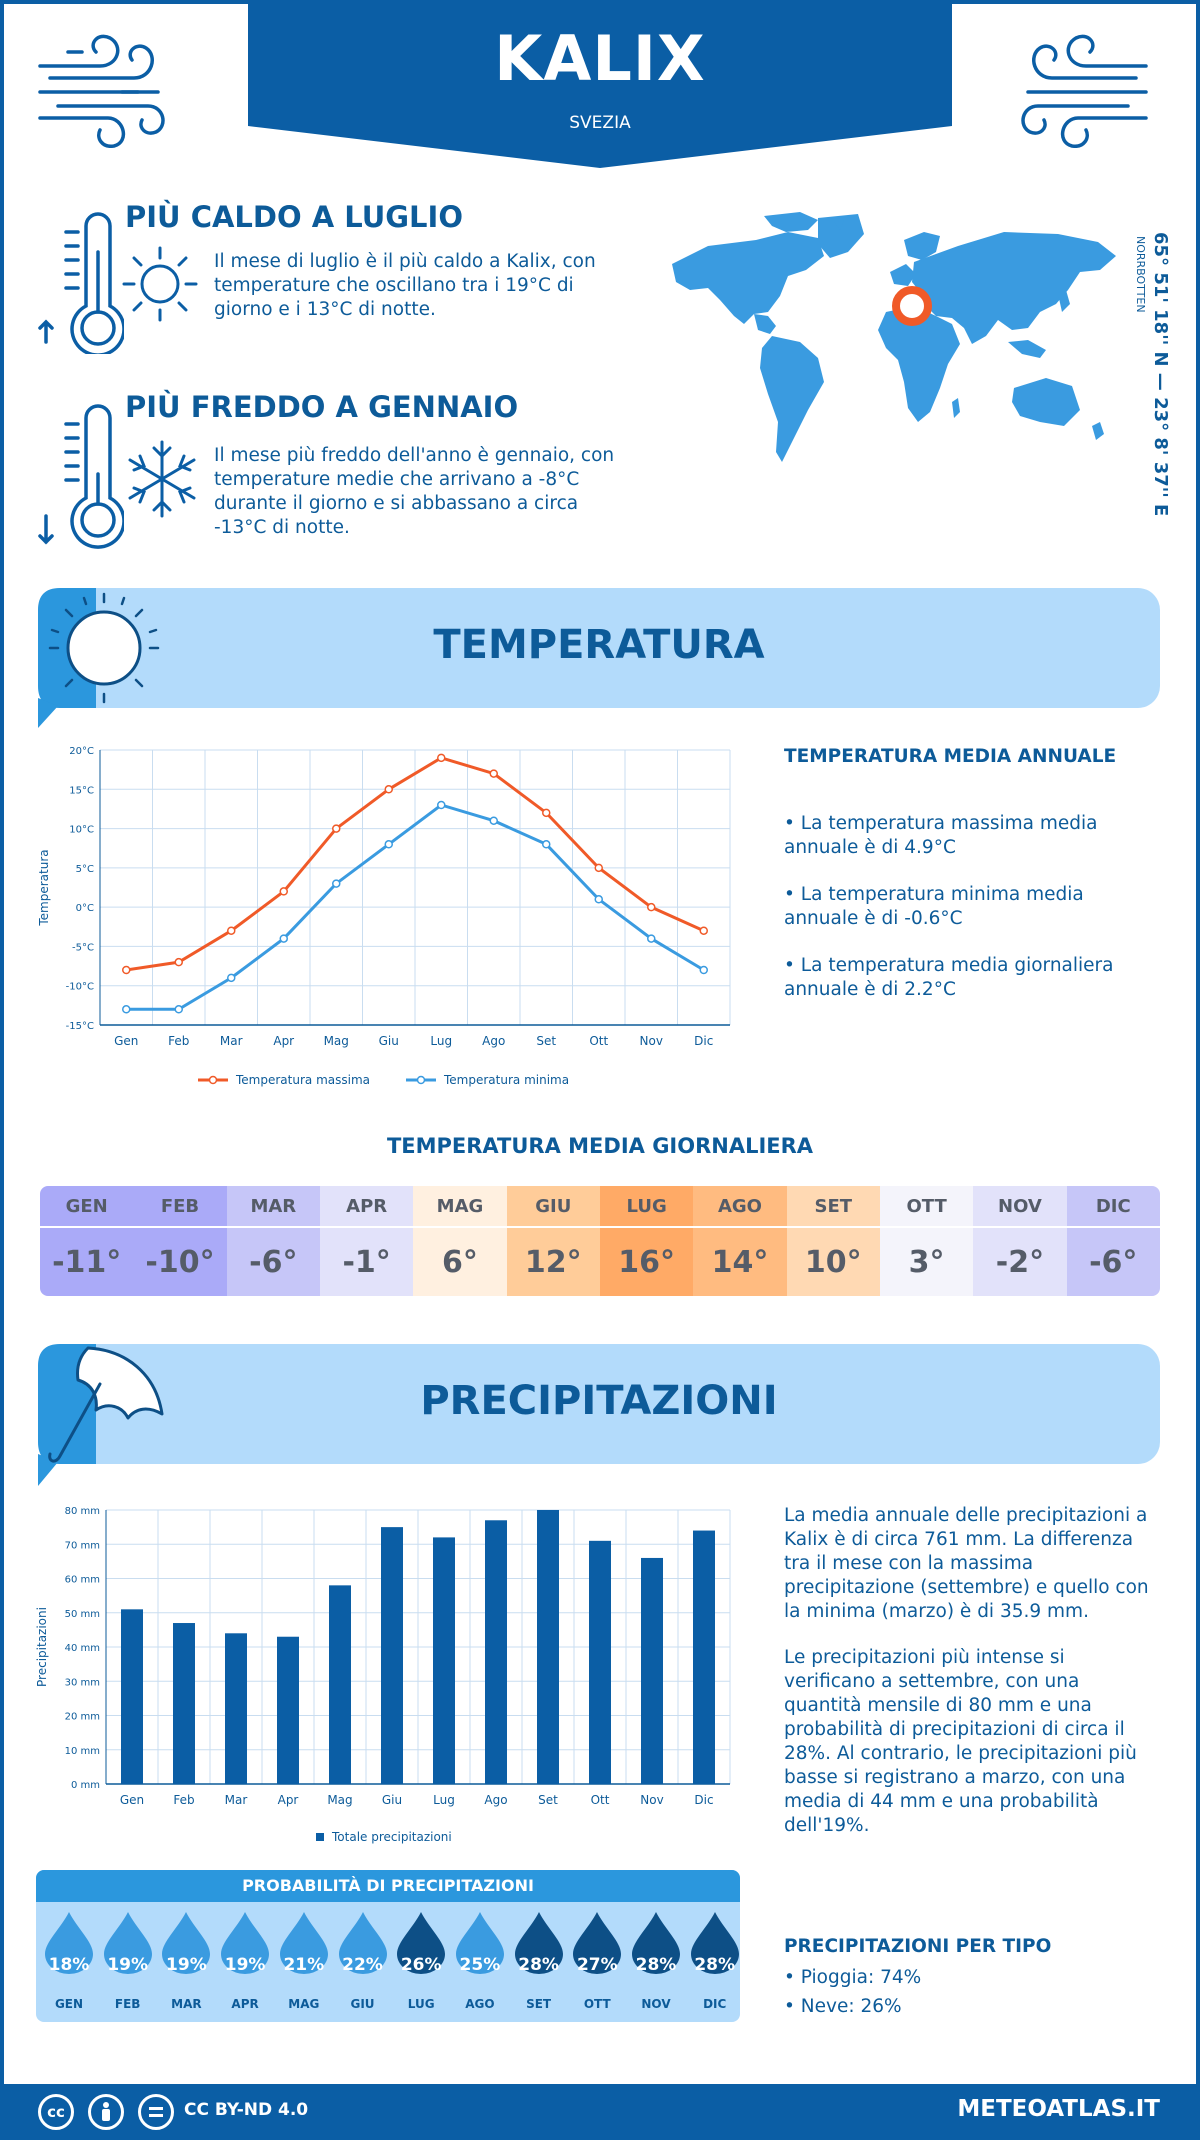 The width and height of the screenshot is (1200, 2140). What do you see at coordinates (180, 1241) in the screenshot?
I see `daily-temp-cell: FEB -10°` at bounding box center [180, 1241].